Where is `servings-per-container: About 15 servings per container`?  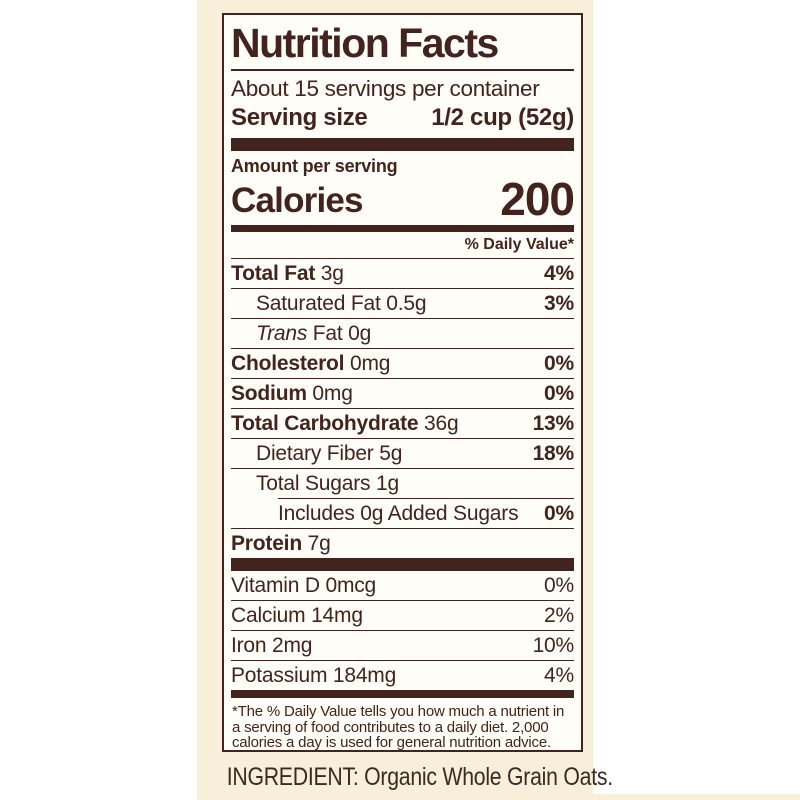
servings-per-container: About 15 servings per container is located at coordinates (385, 88).